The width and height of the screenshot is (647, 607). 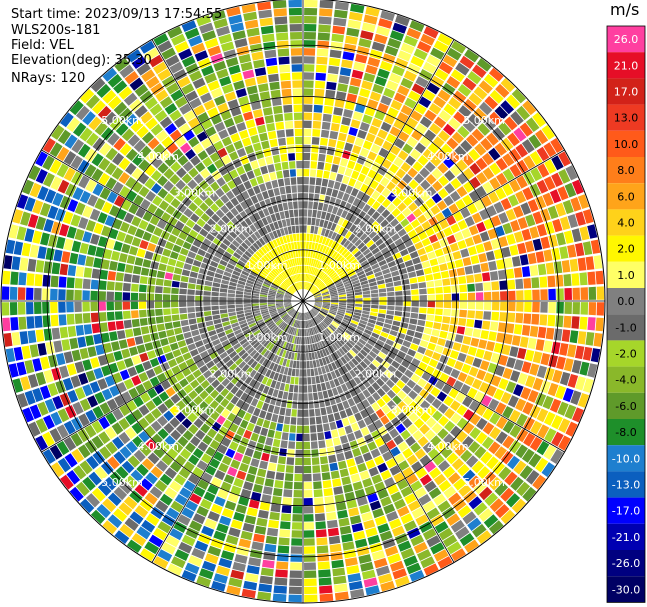 I want to click on colorbar-tick-label: 21.0, so click(x=626, y=65).